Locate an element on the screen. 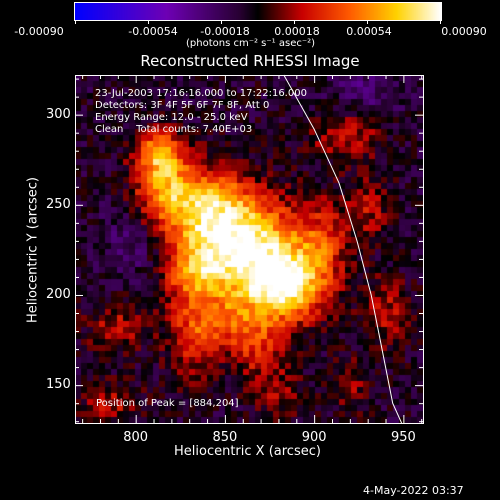 The height and width of the screenshot is (500, 500). y-tick-label: 200 is located at coordinates (58, 294).